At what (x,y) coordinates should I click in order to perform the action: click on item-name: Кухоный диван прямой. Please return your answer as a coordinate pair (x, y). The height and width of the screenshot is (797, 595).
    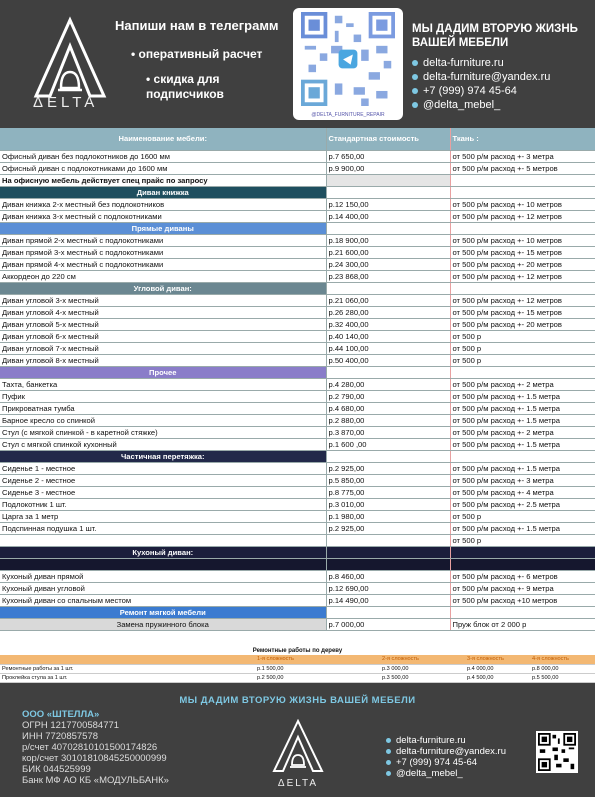
    Looking at the image, I should click on (163, 576).